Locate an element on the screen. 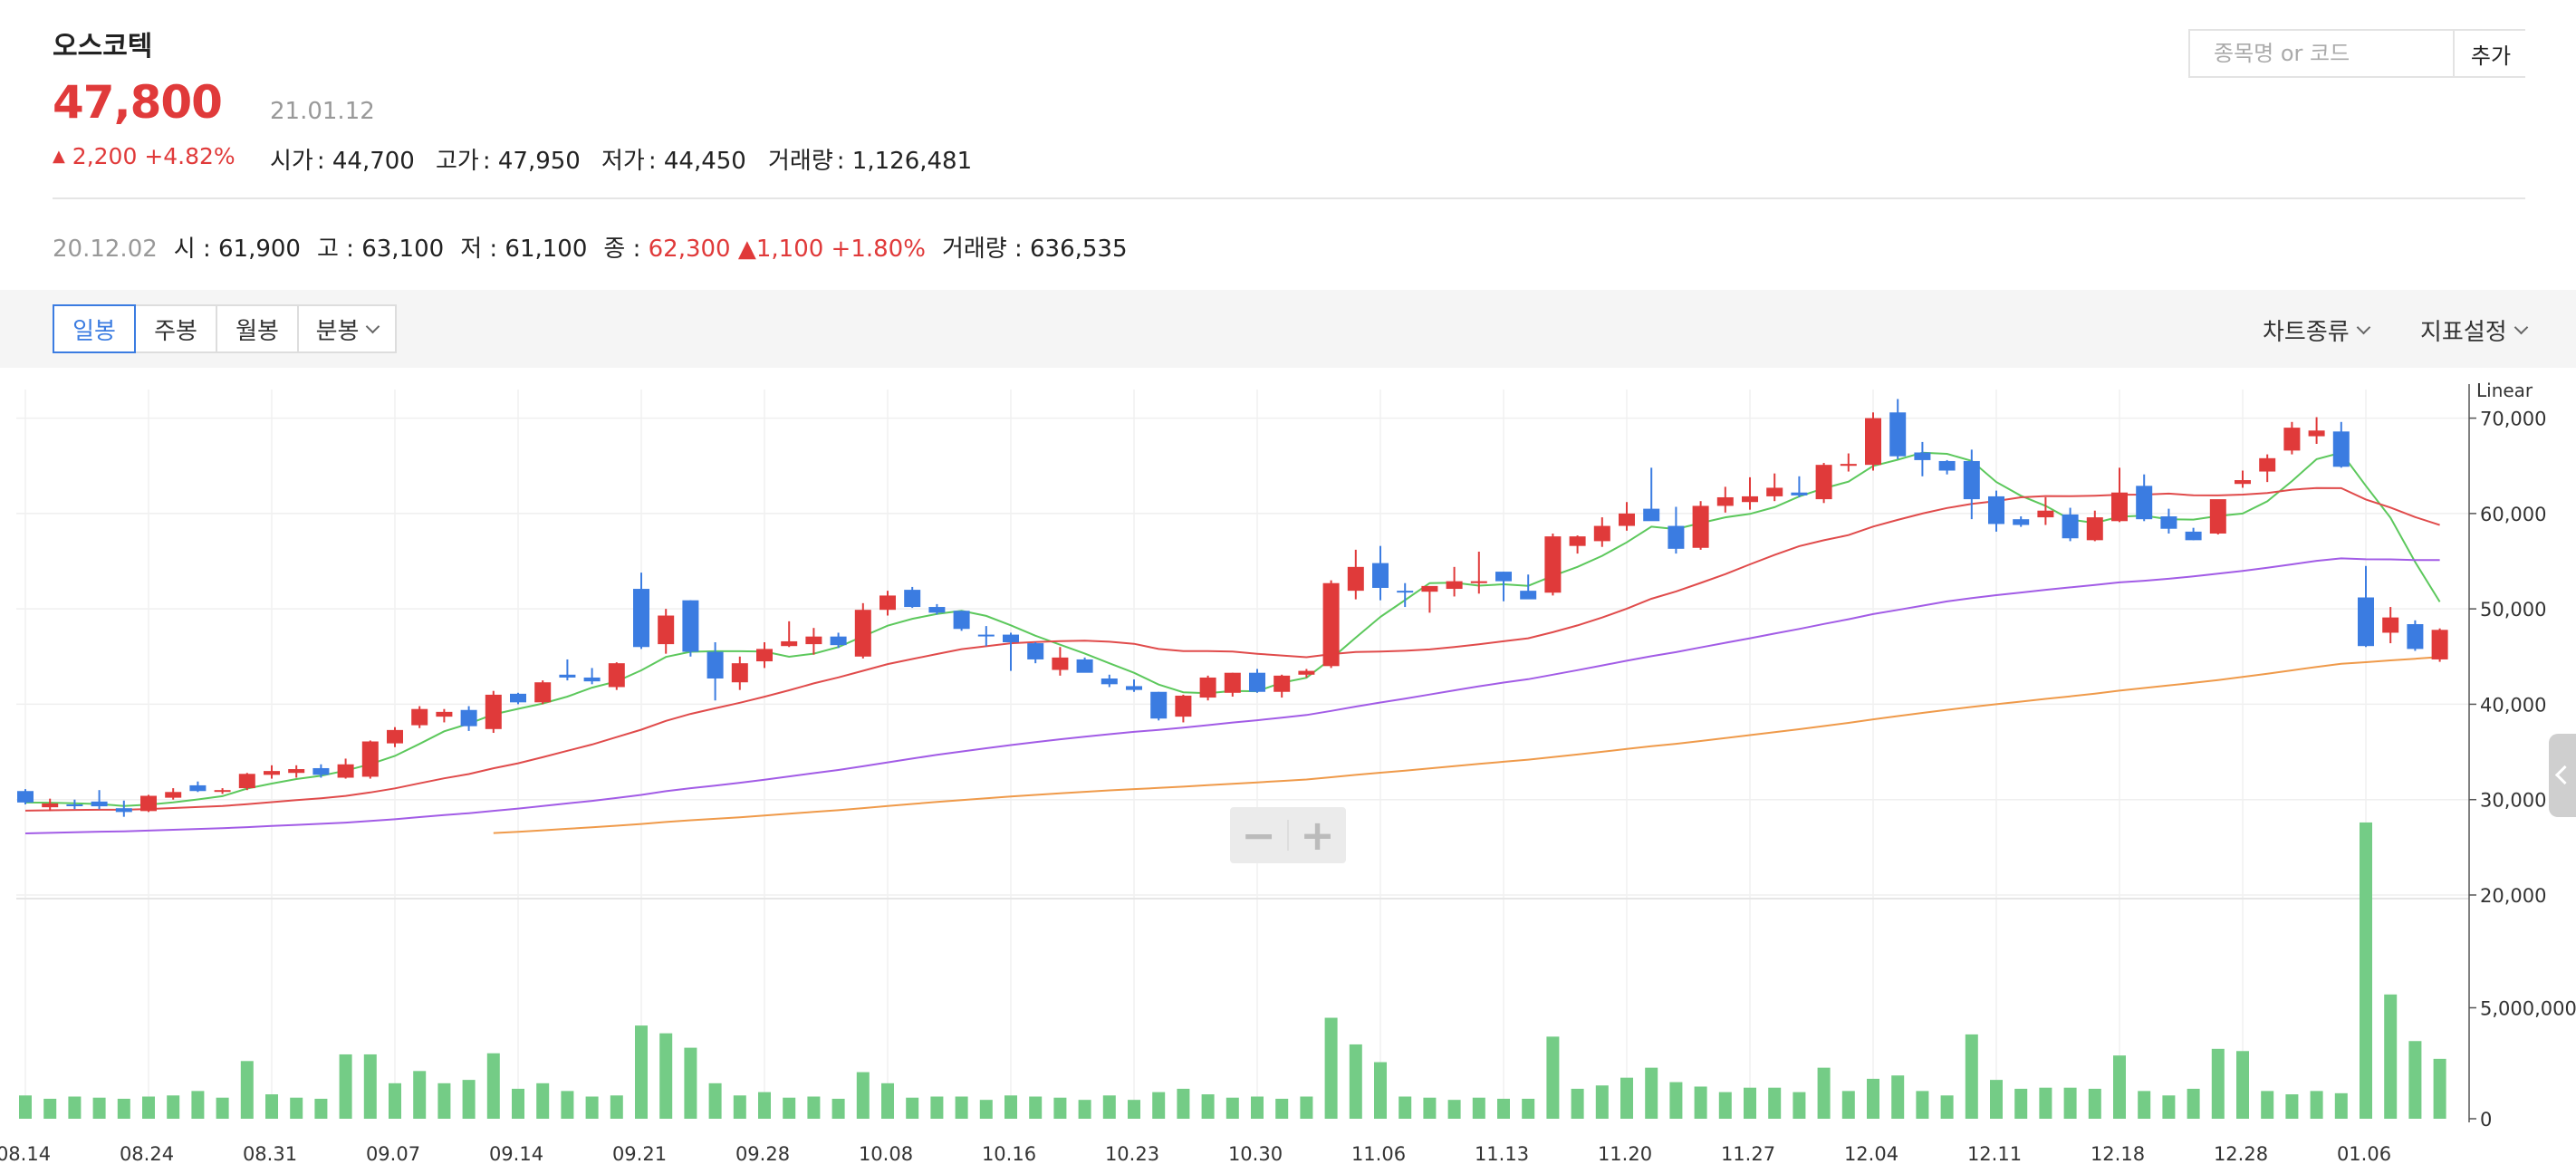 This screenshot has height=1174, width=2576. period-minute-dropdown: 분봉 is located at coordinates (347, 328).